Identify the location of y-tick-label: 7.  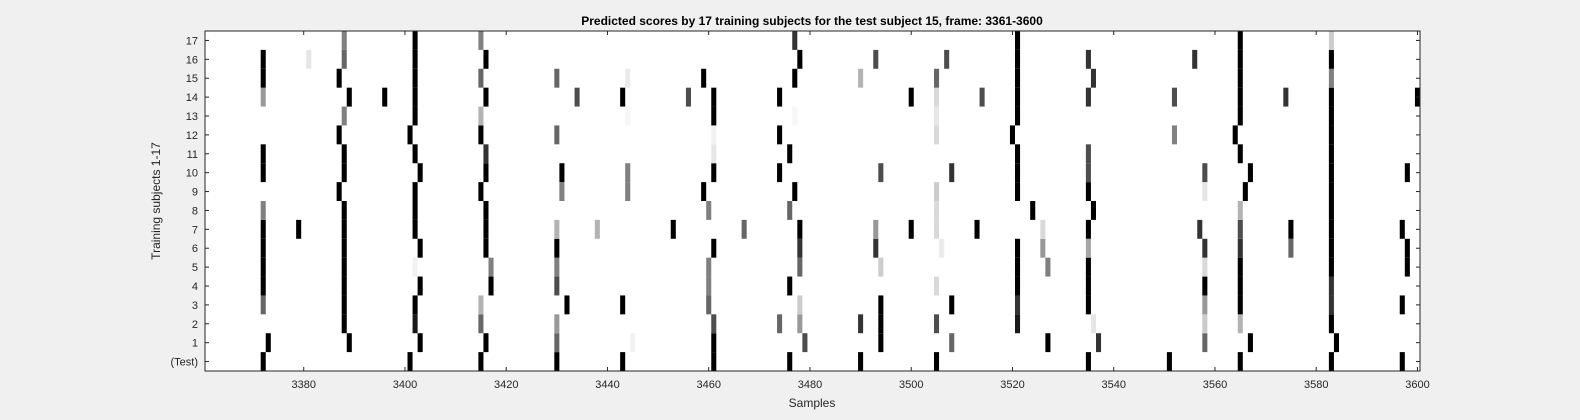
(195, 230).